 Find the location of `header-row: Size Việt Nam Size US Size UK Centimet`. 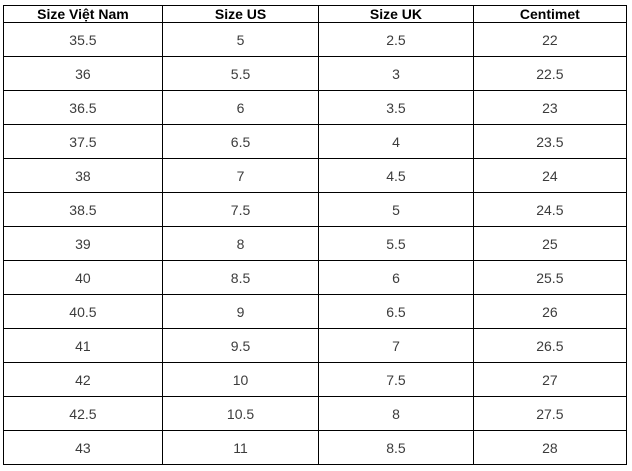

header-row: Size Việt Nam Size US Size UK Centimet is located at coordinates (315, 14).